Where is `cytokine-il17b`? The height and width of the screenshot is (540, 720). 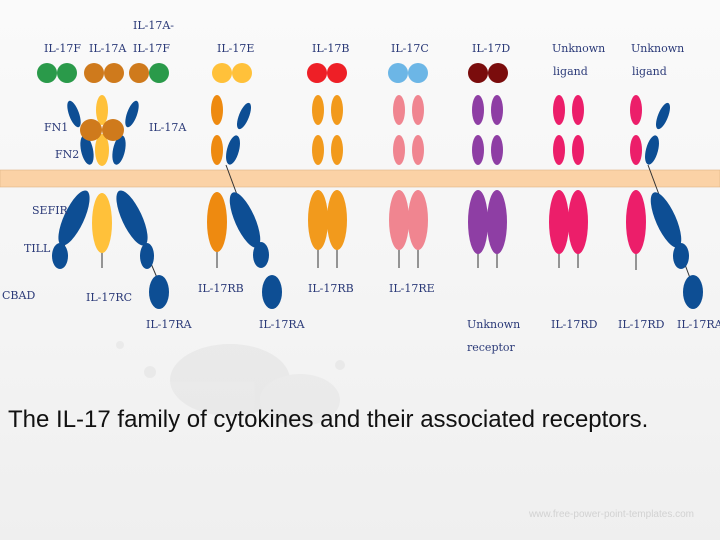 cytokine-il17b is located at coordinates (327, 73).